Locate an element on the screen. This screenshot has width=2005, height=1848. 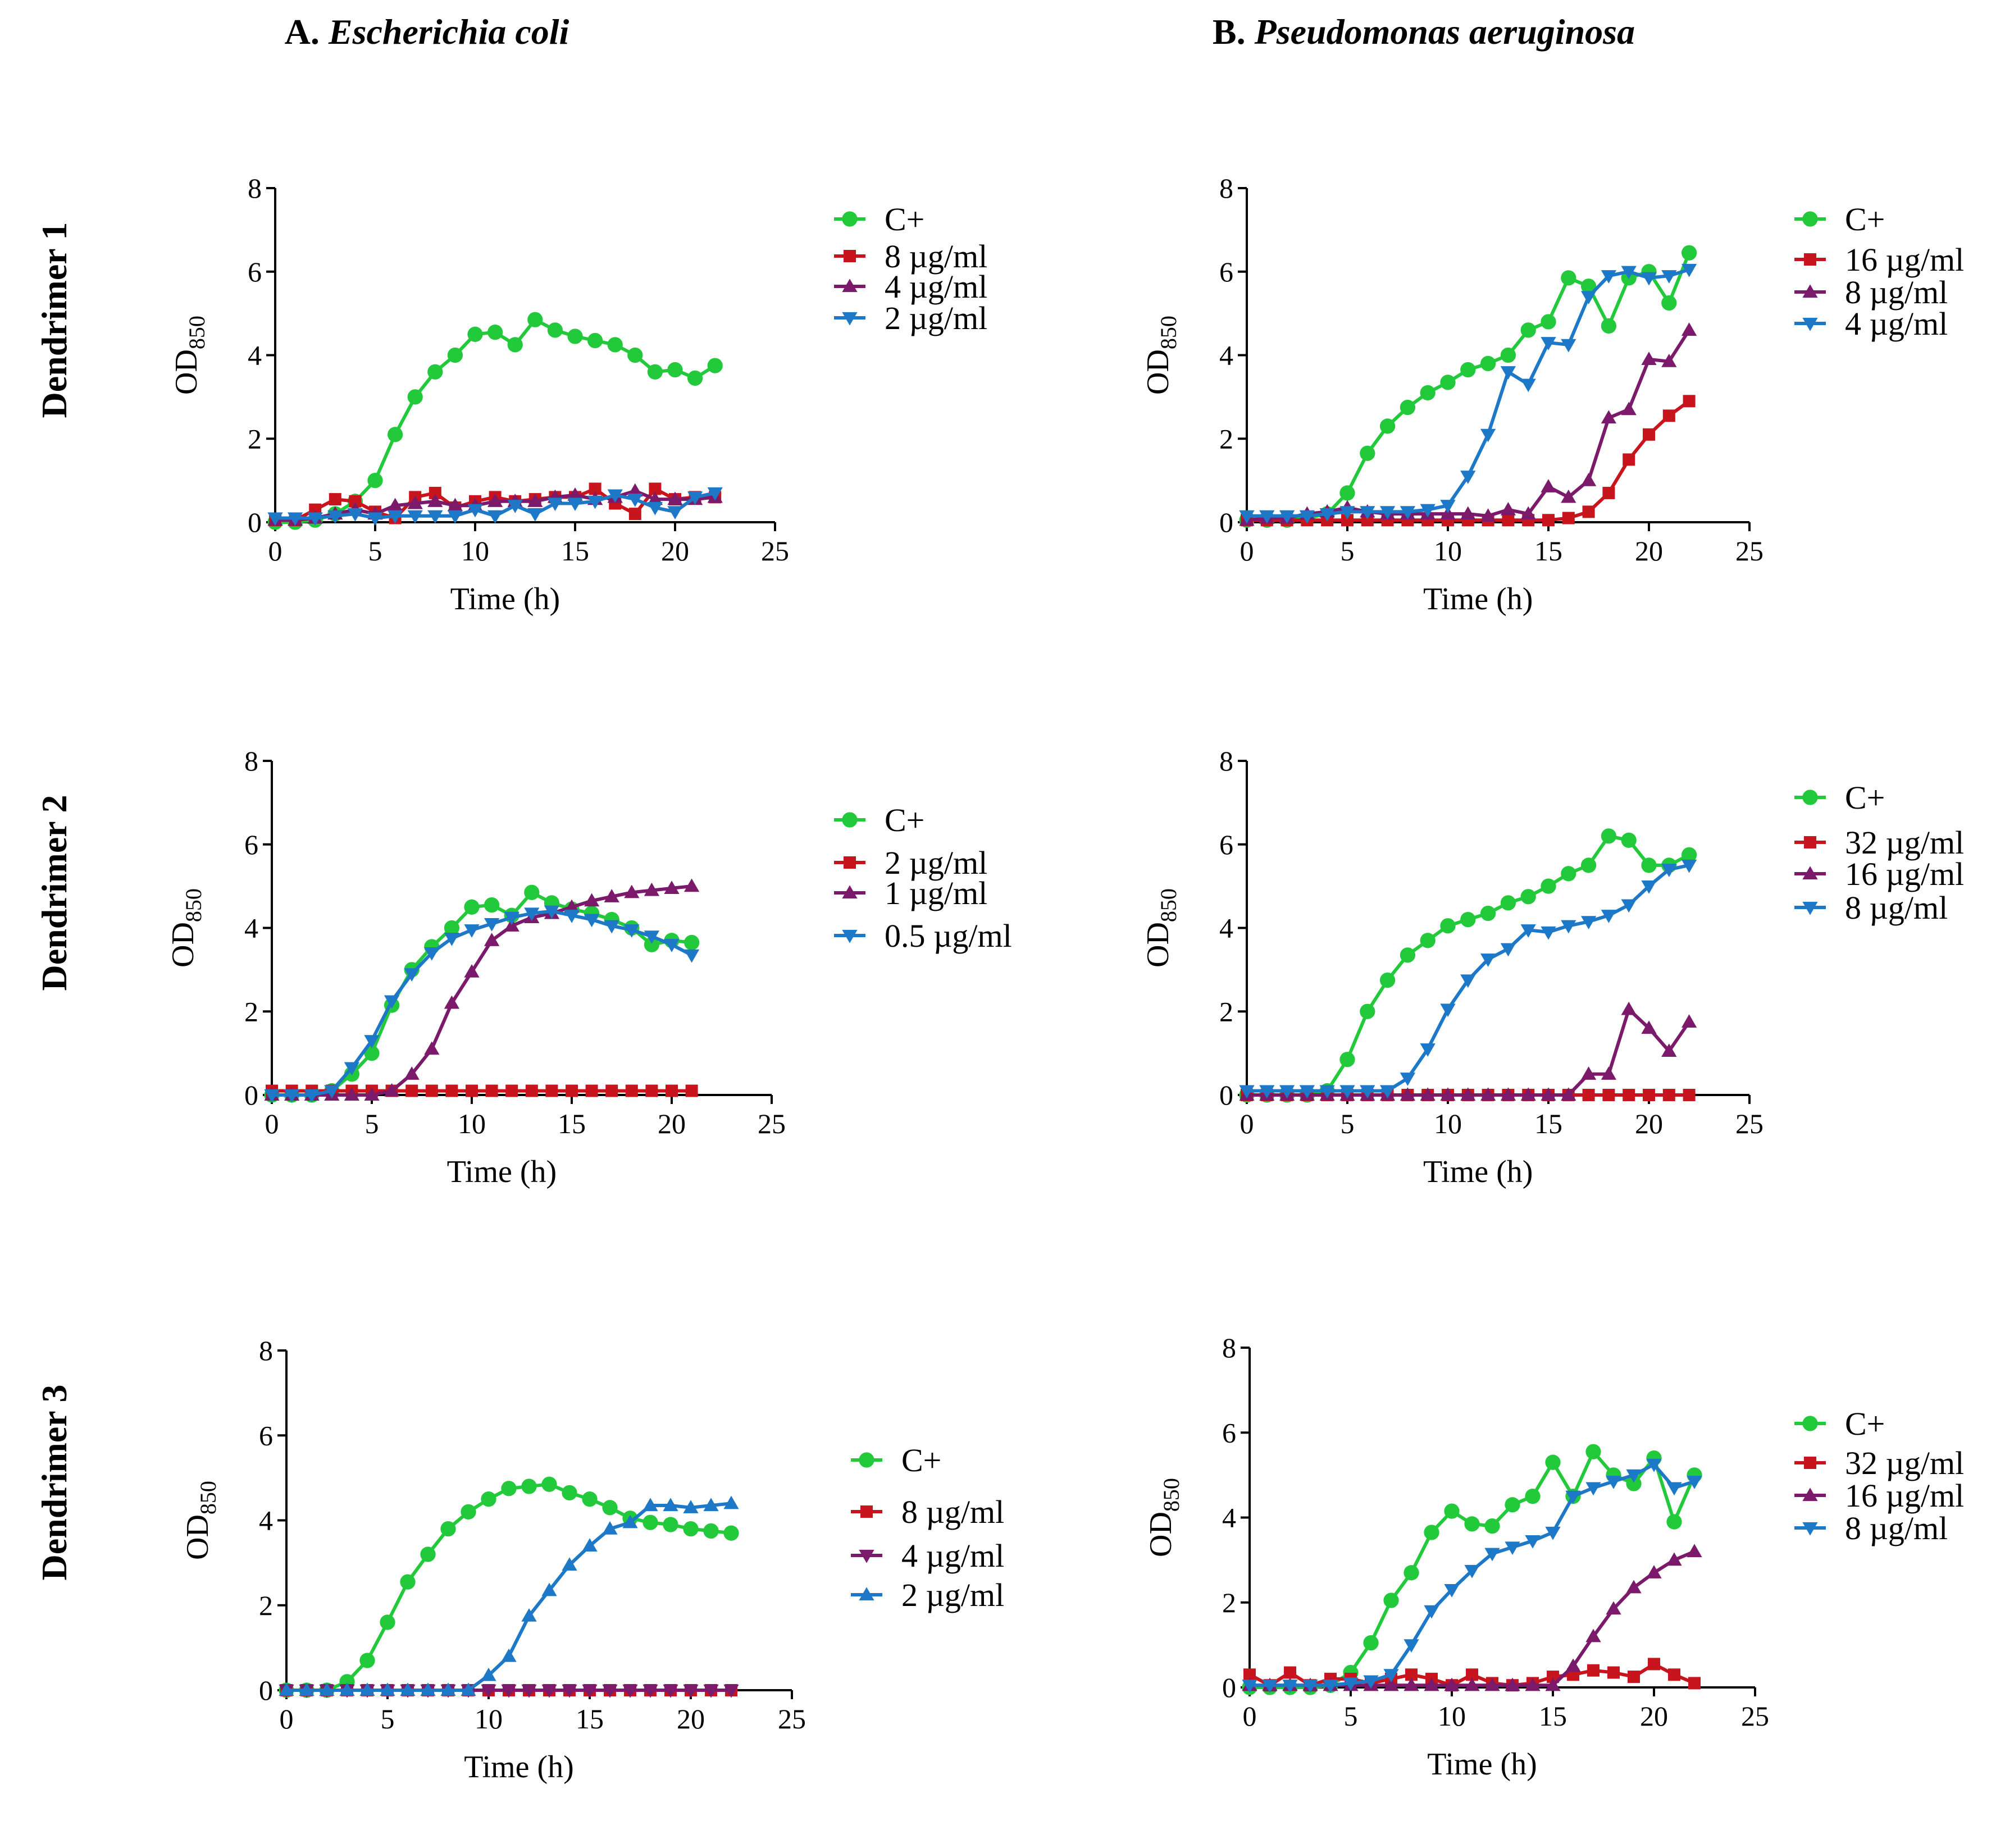
legend-label: 32 µg/ml is located at coordinates (1904, 842).